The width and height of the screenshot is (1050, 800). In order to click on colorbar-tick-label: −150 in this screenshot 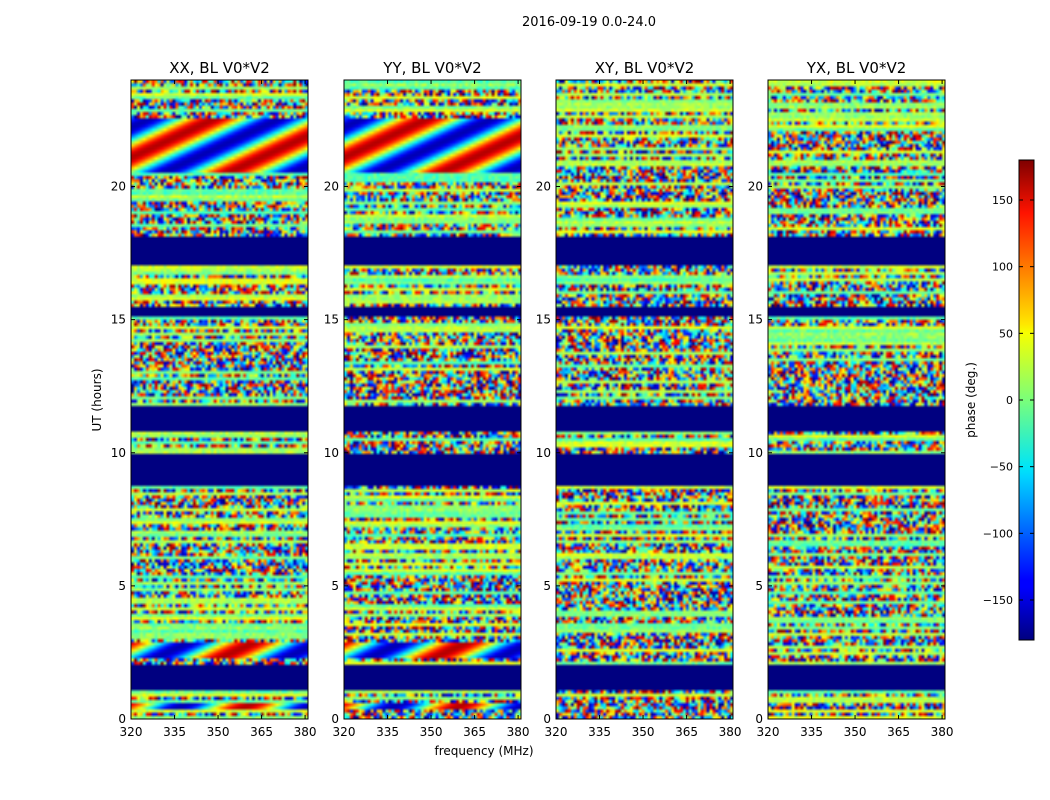, I will do `click(998, 600)`.